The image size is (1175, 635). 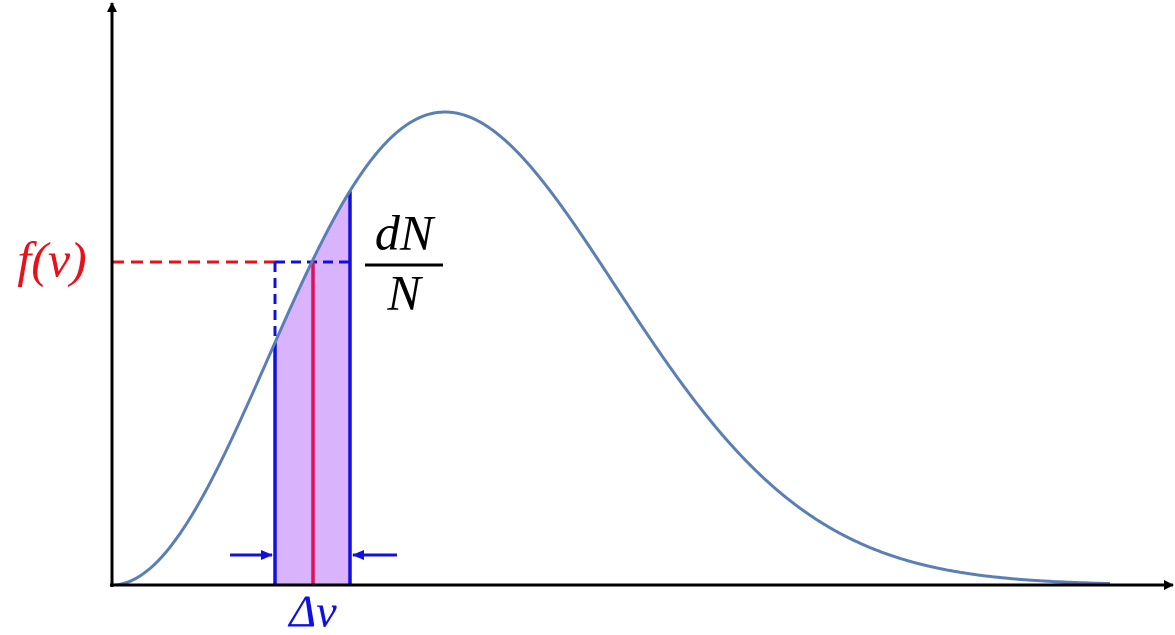 I want to click on fraction-denominator: N, so click(x=404, y=292).